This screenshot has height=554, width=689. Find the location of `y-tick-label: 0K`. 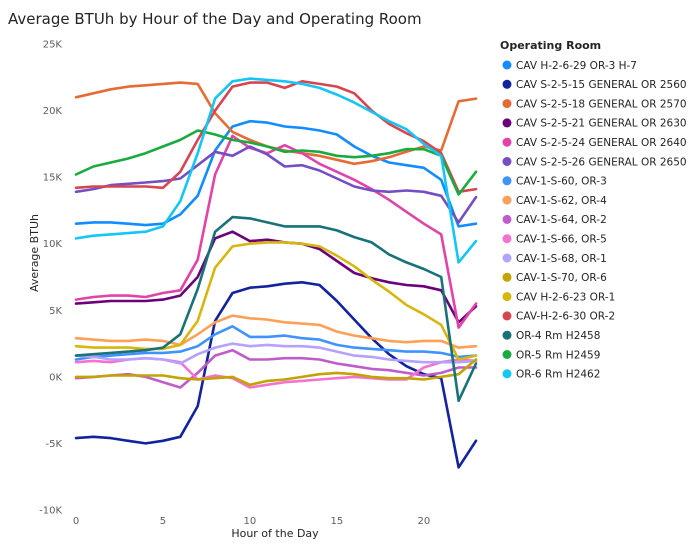

y-tick-label: 0K is located at coordinates (55, 377).